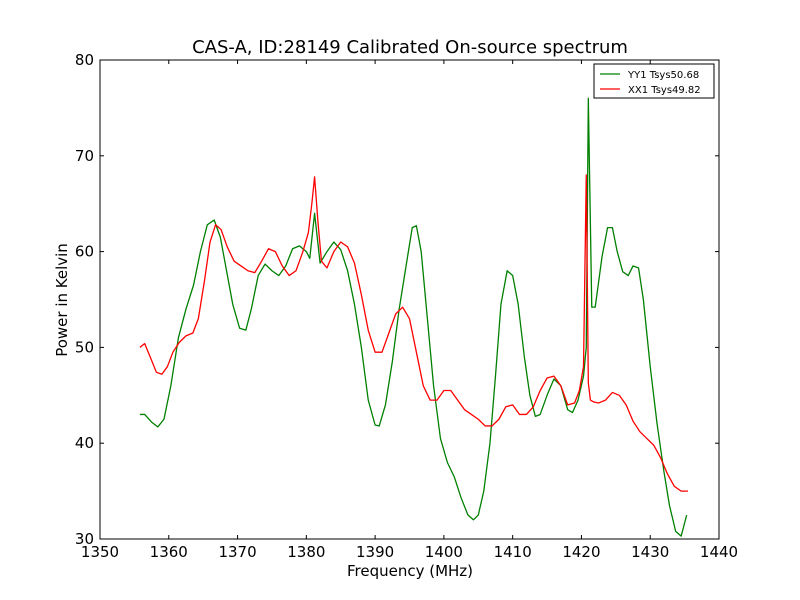 The height and width of the screenshot is (600, 800). Describe the element at coordinates (169, 552) in the screenshot. I see `x-tick-label-1360: 1360` at that location.